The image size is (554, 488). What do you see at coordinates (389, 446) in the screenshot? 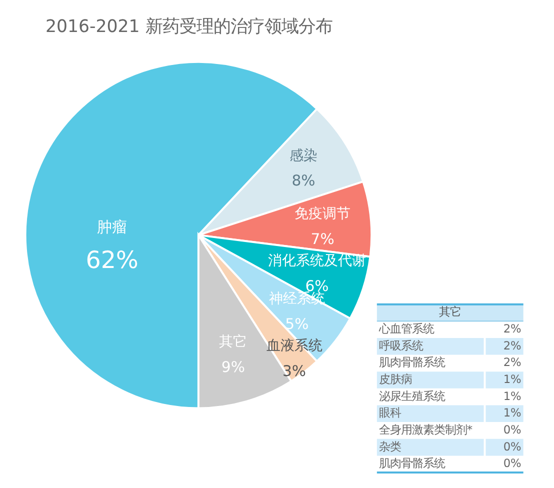
I see `category-label: 杂类` at bounding box center [389, 446].